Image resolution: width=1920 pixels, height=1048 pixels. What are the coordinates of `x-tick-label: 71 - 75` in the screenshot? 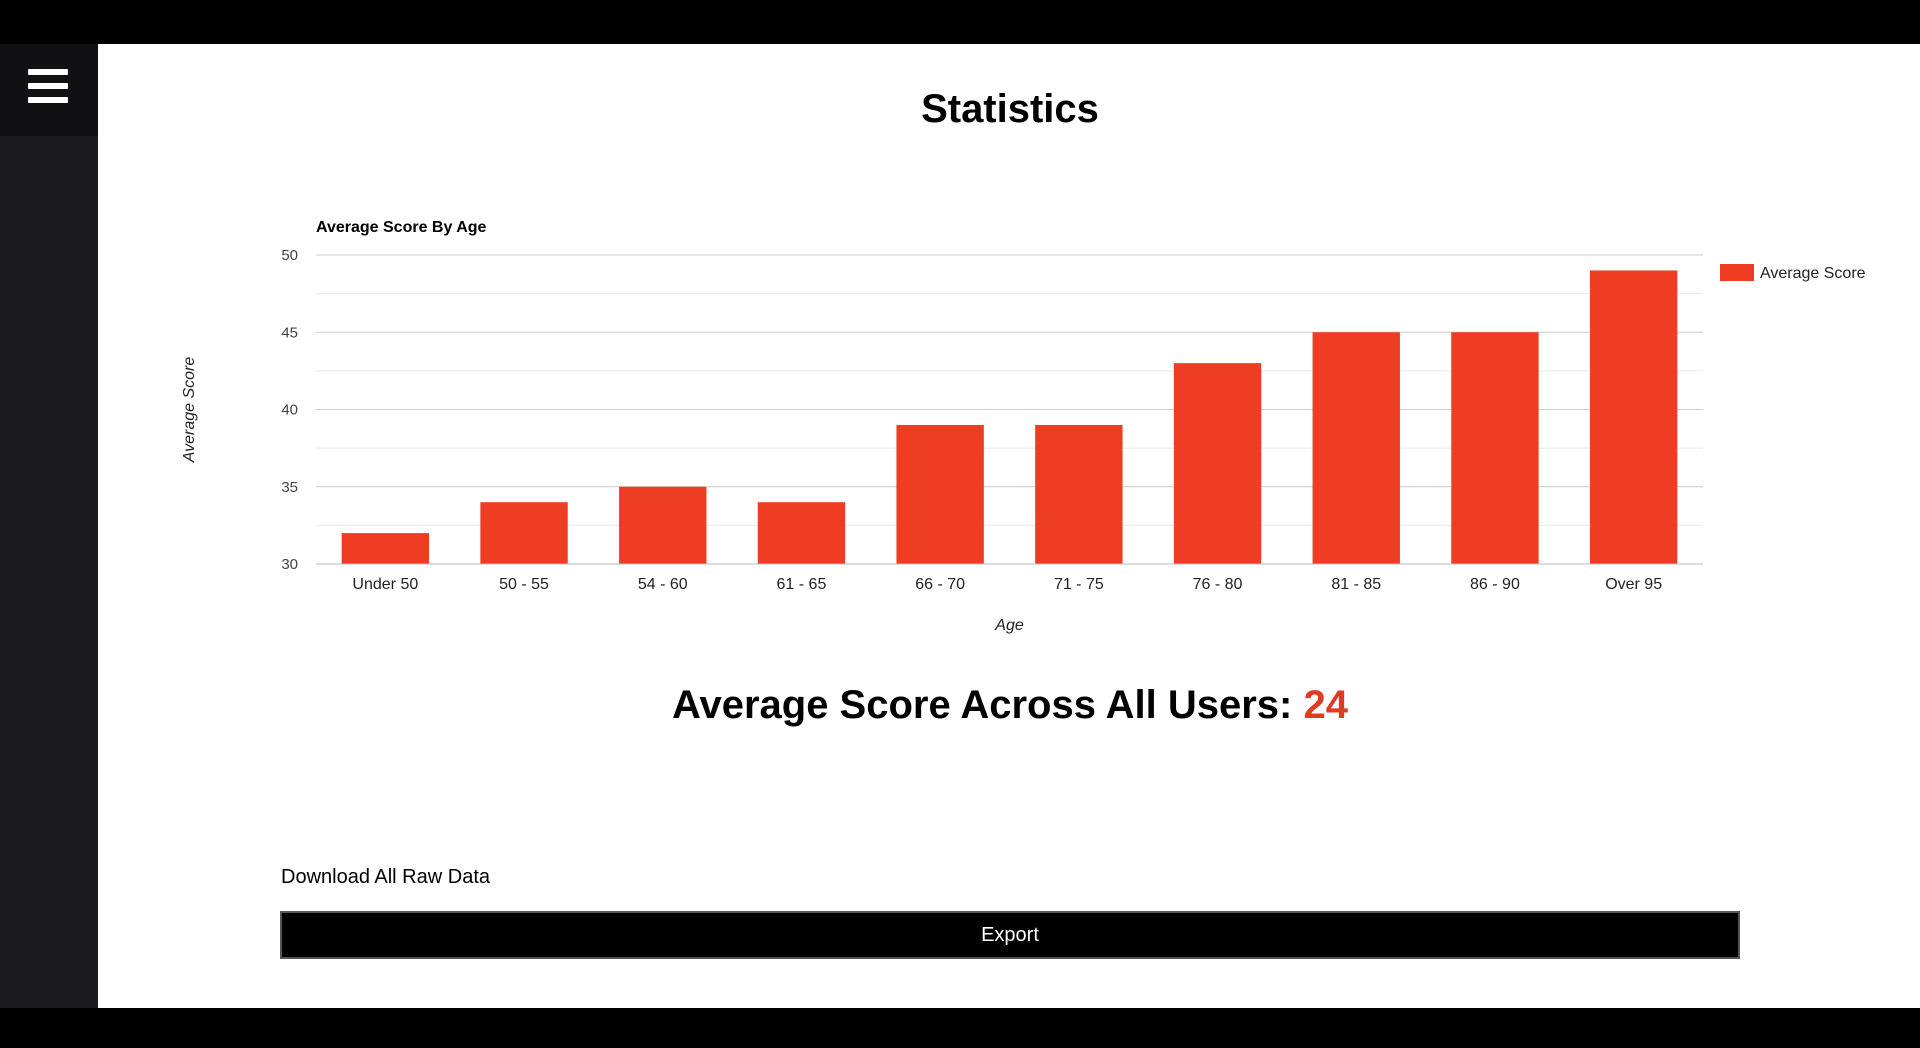 It's located at (1079, 584).